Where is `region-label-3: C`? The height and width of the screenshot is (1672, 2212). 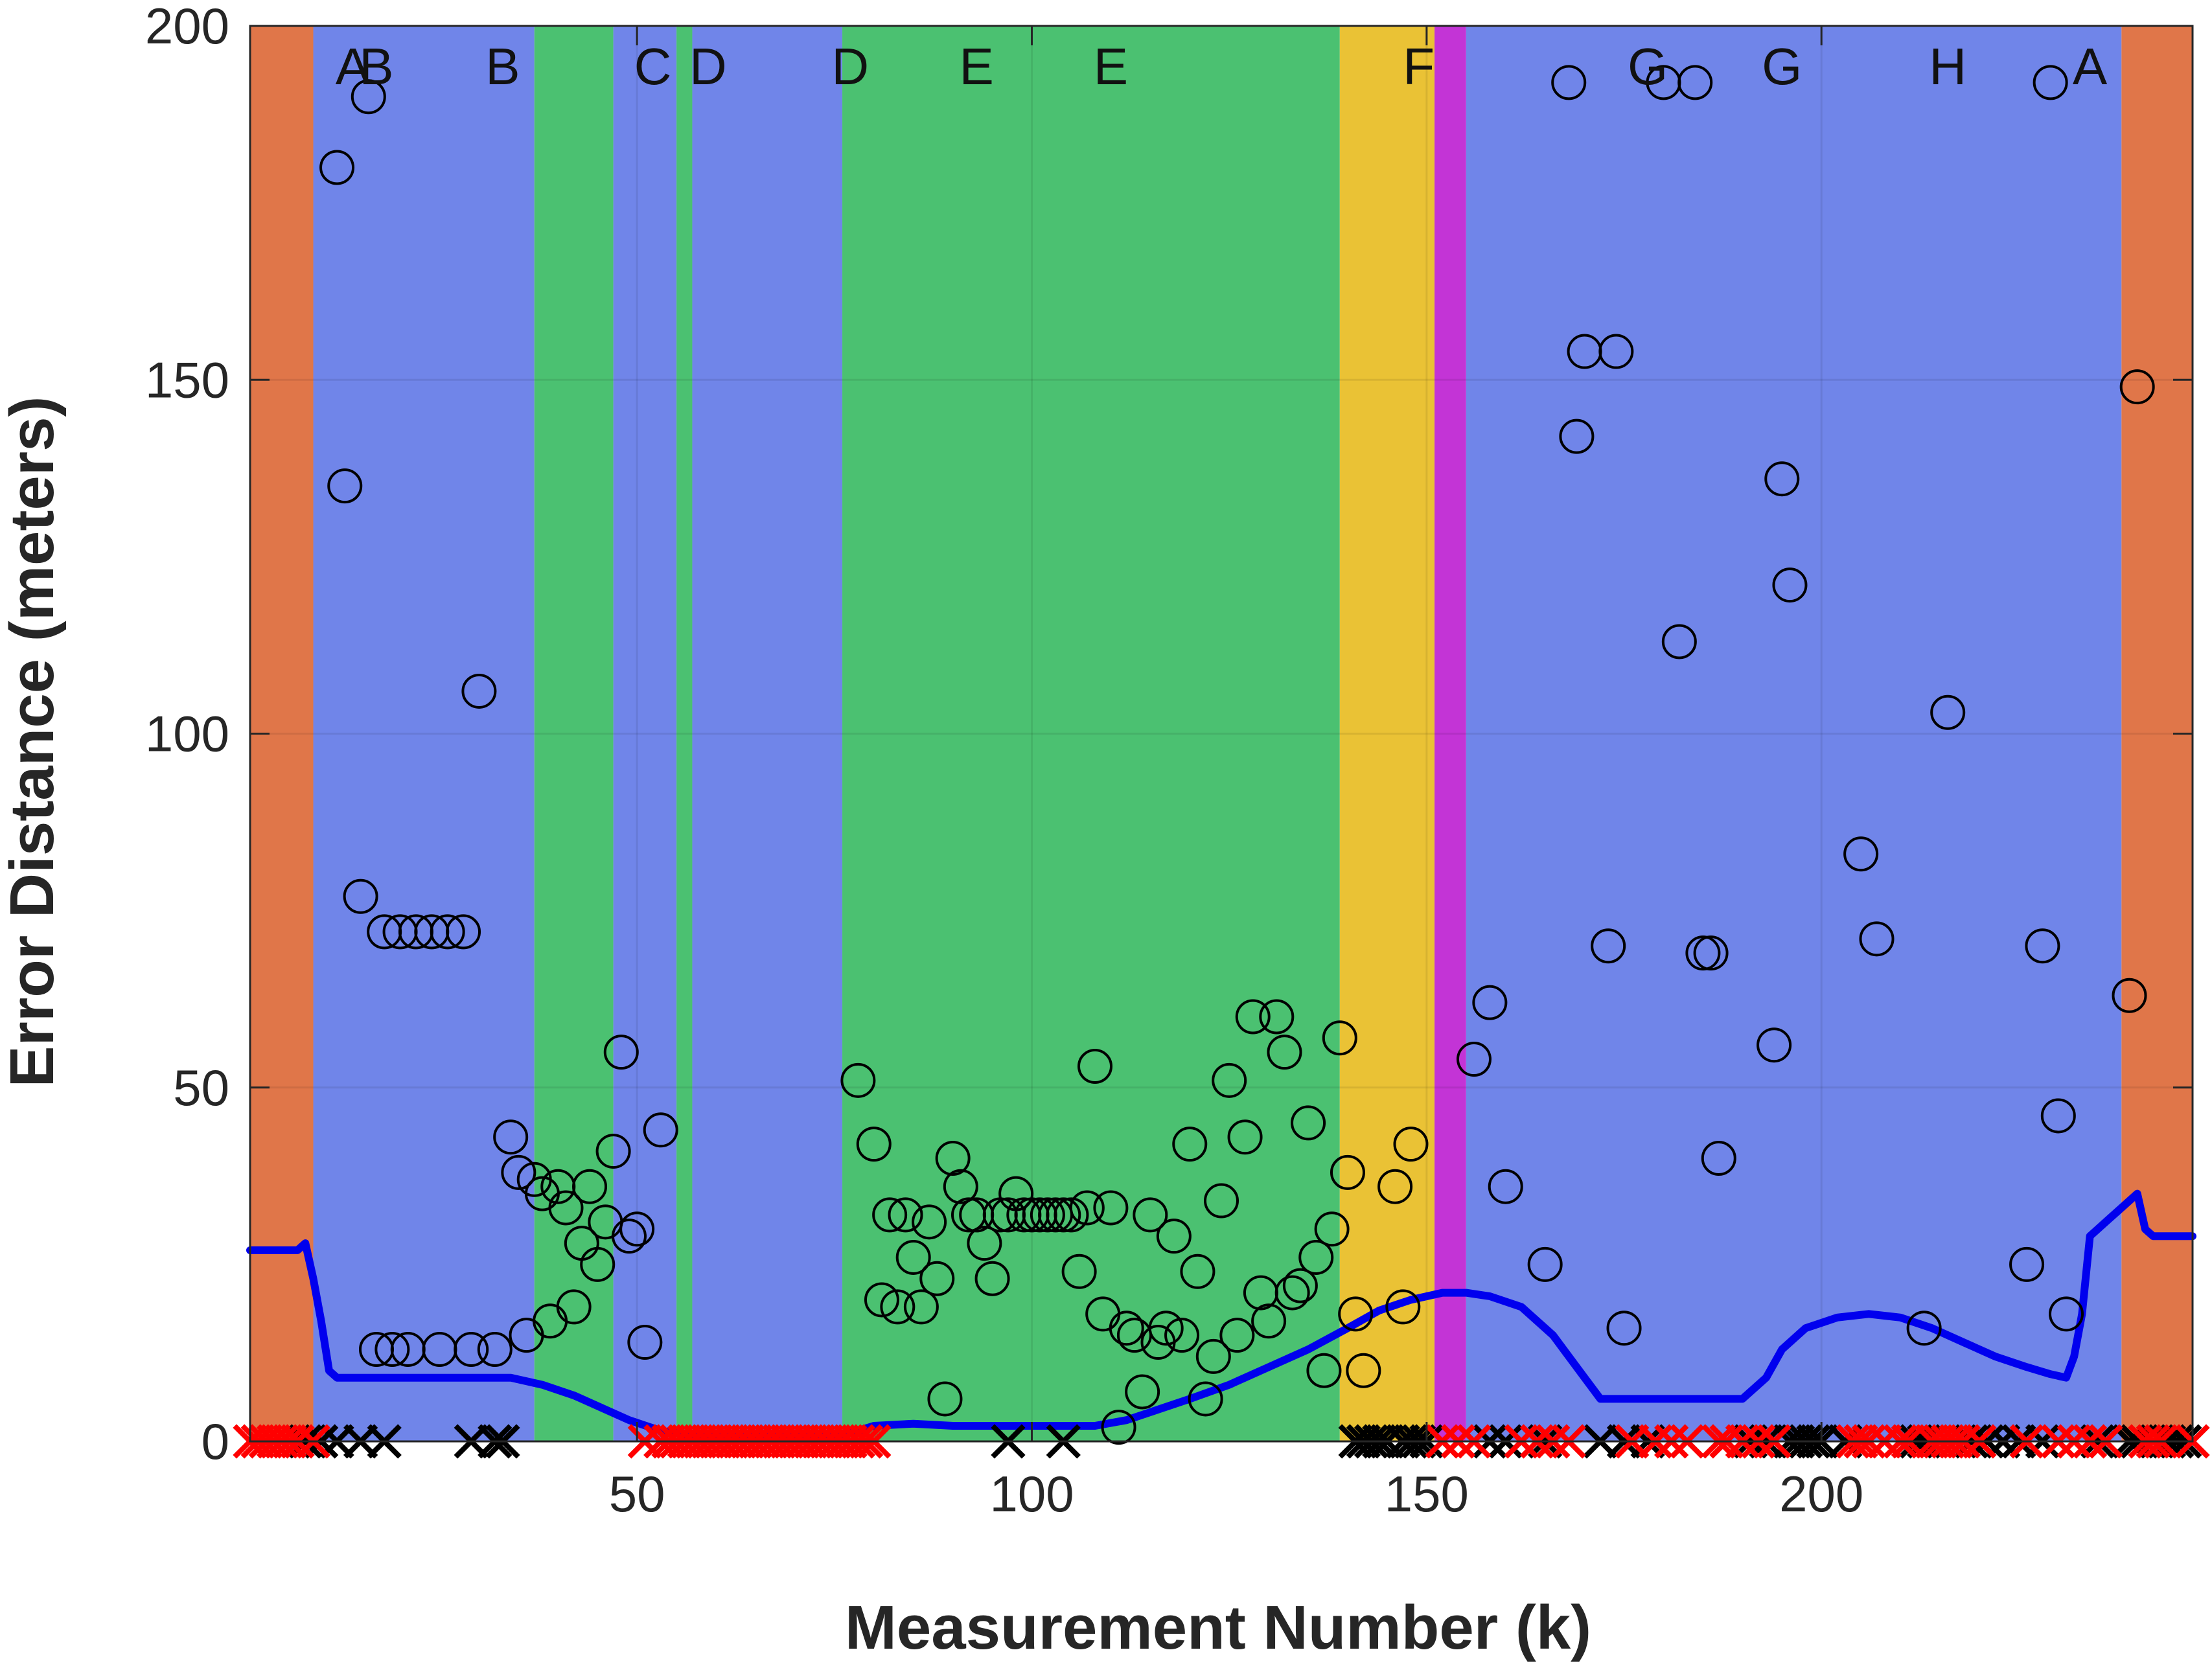
region-label-3: C is located at coordinates (653, 66).